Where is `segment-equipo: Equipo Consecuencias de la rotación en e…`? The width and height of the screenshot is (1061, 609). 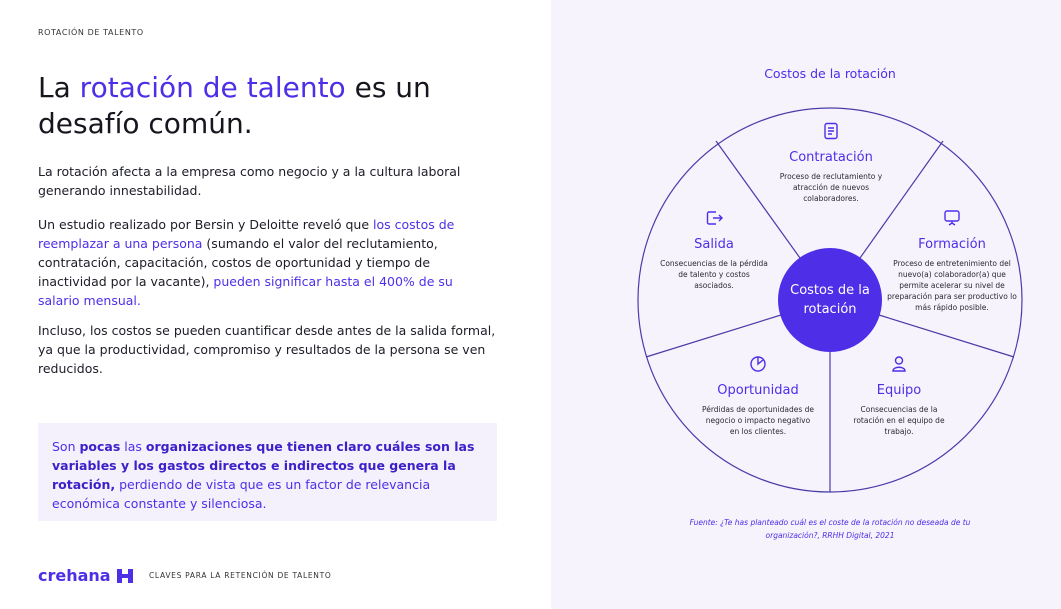 segment-equipo: Equipo Consecuencias de la rotación en e… is located at coordinates (899, 396).